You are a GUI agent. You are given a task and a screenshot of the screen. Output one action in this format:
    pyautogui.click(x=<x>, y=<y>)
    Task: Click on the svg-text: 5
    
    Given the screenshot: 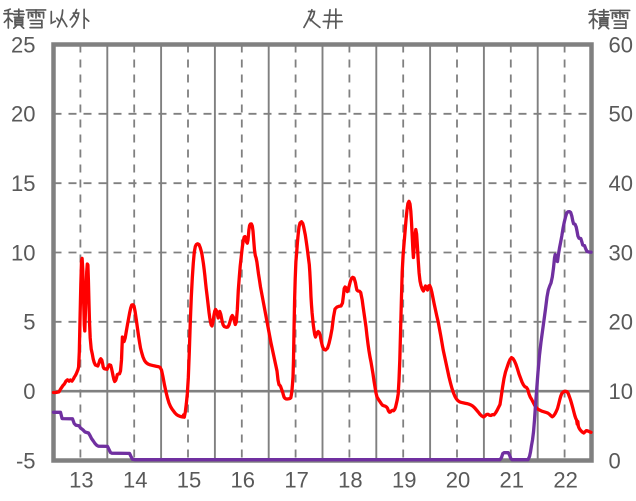 What is the action you would take?
    pyautogui.click(x=29, y=322)
    